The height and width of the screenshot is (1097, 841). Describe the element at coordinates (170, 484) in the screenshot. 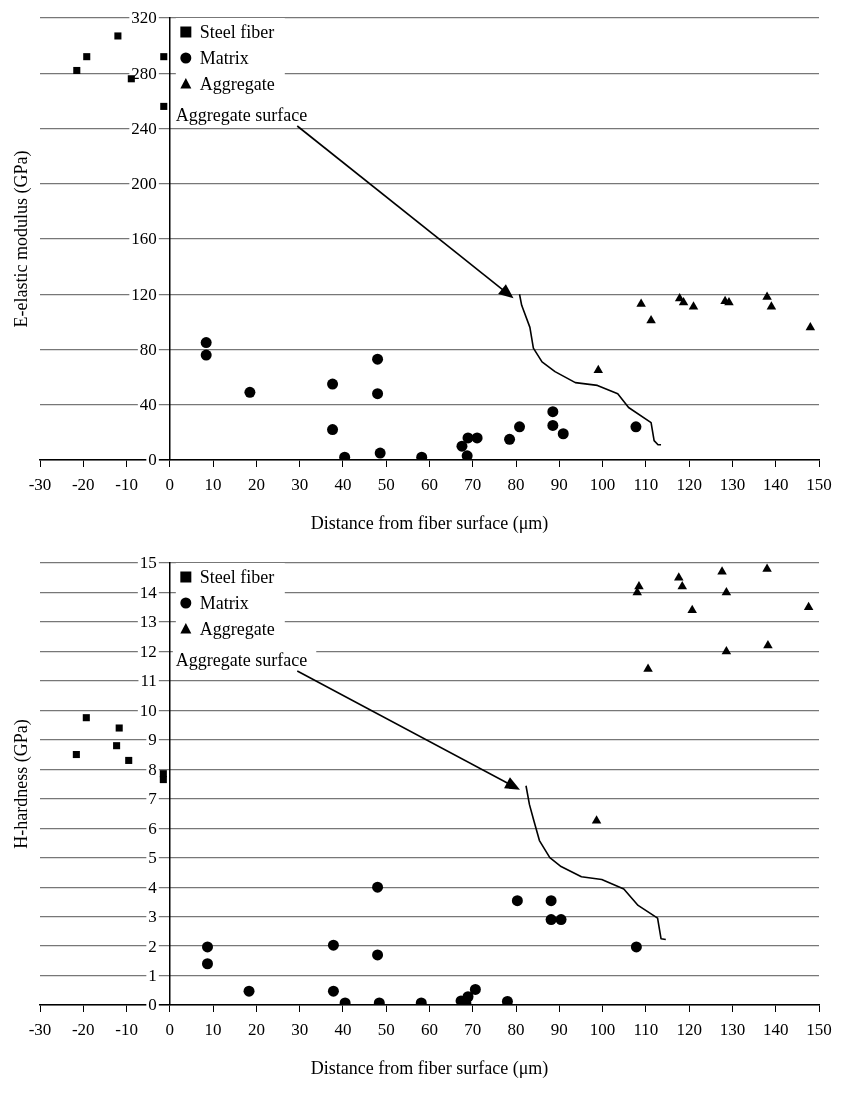

I see `x-tick-label: 0` at that location.